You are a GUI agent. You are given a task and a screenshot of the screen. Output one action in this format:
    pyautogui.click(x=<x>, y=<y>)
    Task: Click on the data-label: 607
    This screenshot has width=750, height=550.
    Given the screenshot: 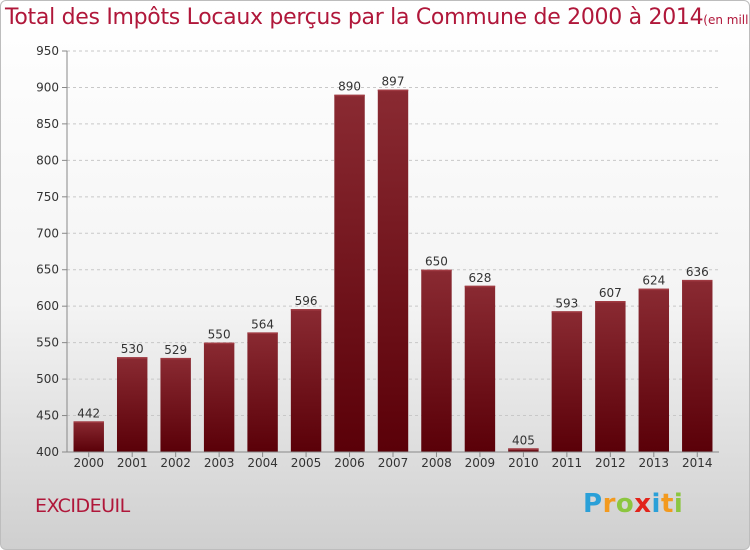 What is the action you would take?
    pyautogui.click(x=610, y=293)
    